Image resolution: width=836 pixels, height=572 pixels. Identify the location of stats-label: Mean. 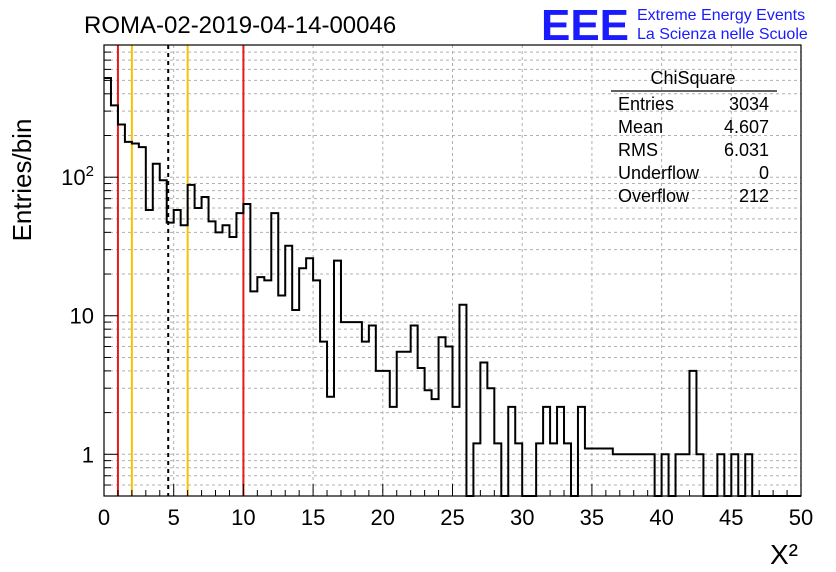
(640, 127).